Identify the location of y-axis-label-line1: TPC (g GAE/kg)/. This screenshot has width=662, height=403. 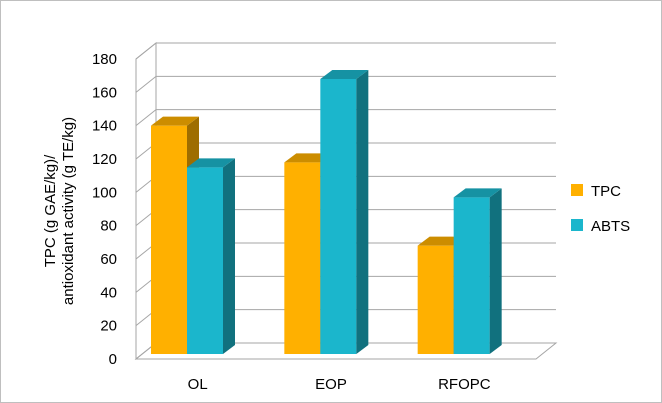
(50, 210).